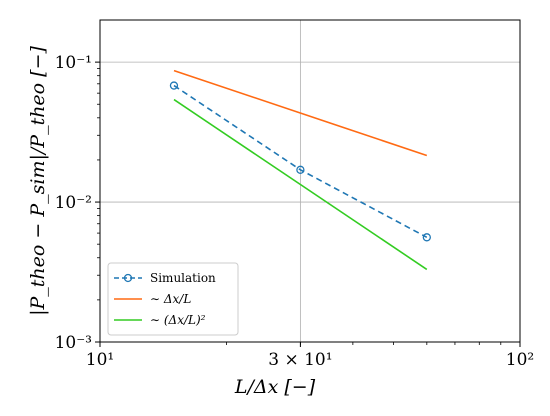 This screenshot has width=550, height=416. I want to click on legend-label-second-order: ∼ (Δx/L)², so click(178, 320).